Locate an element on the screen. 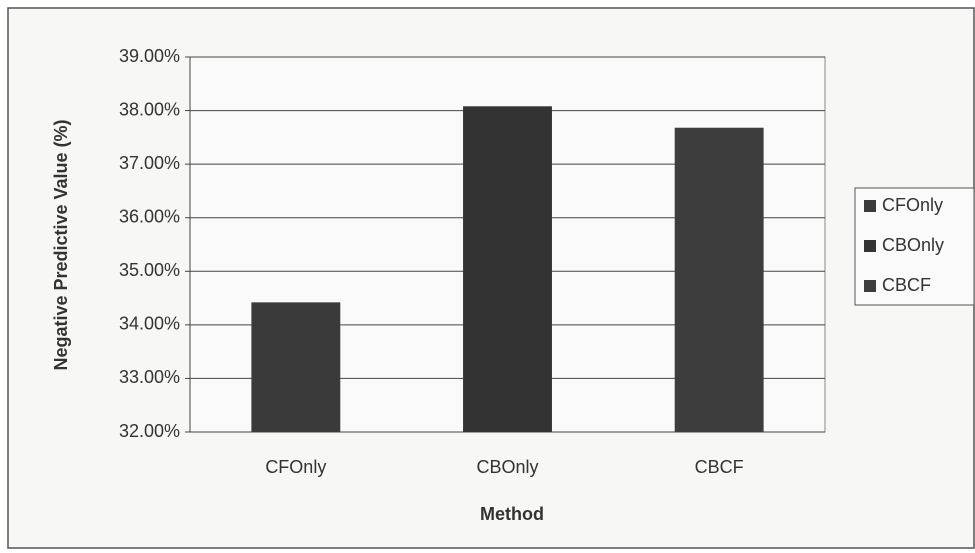 This screenshot has width=975, height=553. y-axis-title: Negative Predictive Value (%) is located at coordinates (61, 244).